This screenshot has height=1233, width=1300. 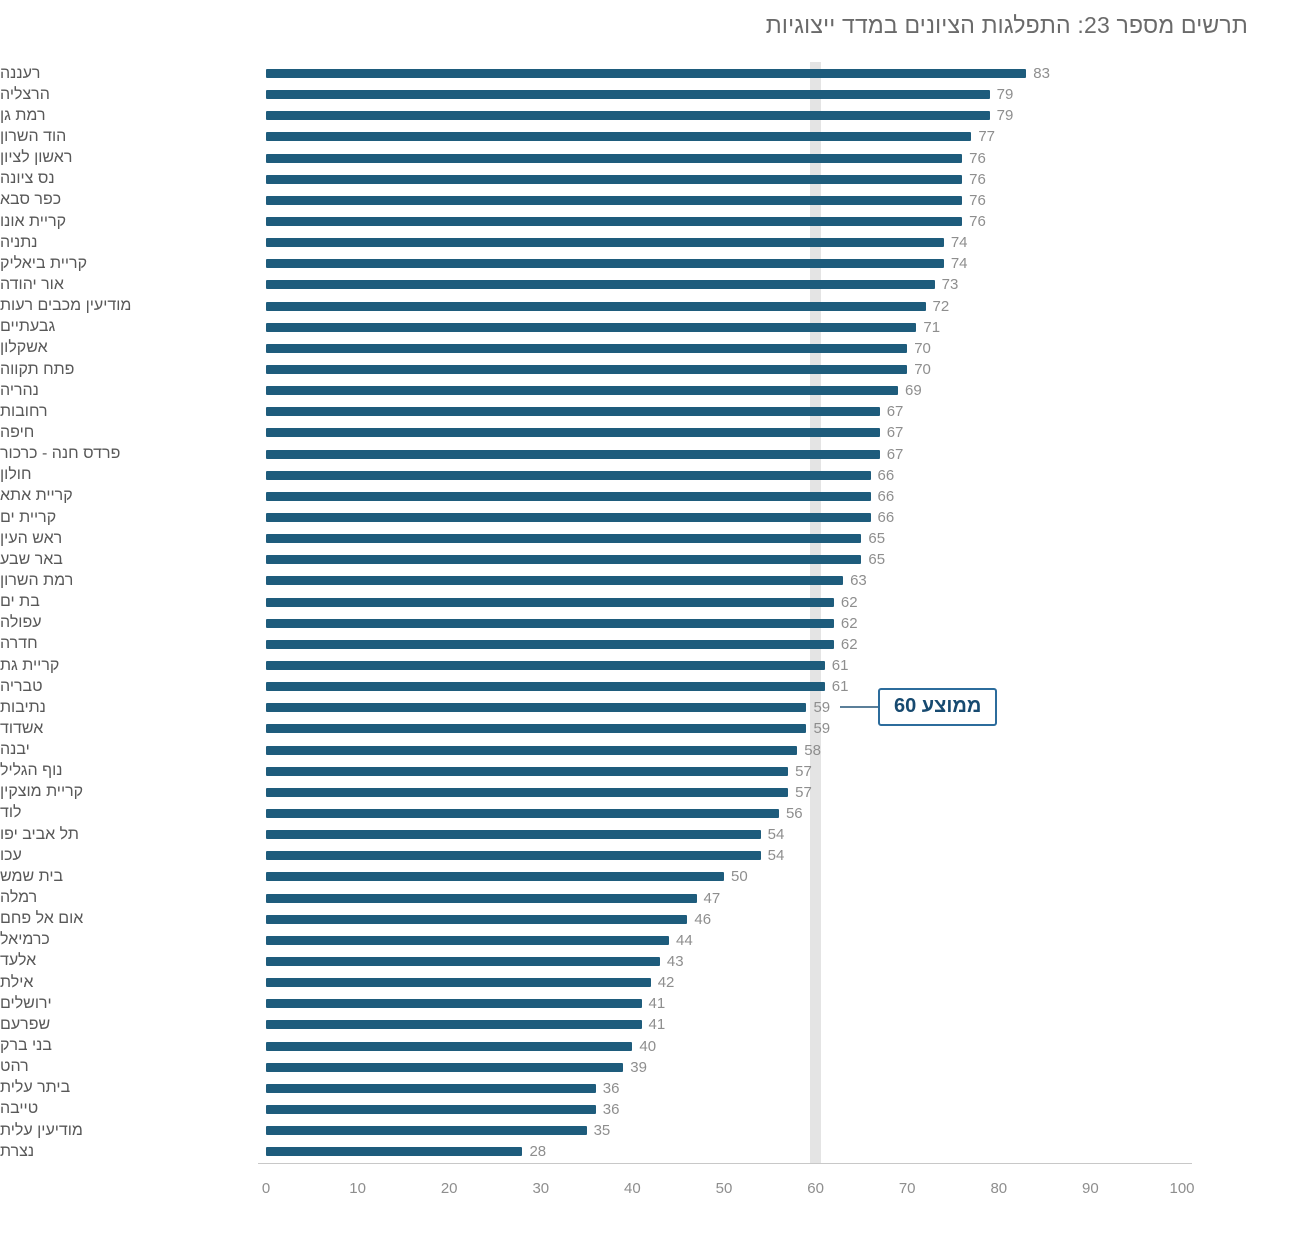 I want to click on bar-row: ביתר עלית 36, so click(x=650, y=1088).